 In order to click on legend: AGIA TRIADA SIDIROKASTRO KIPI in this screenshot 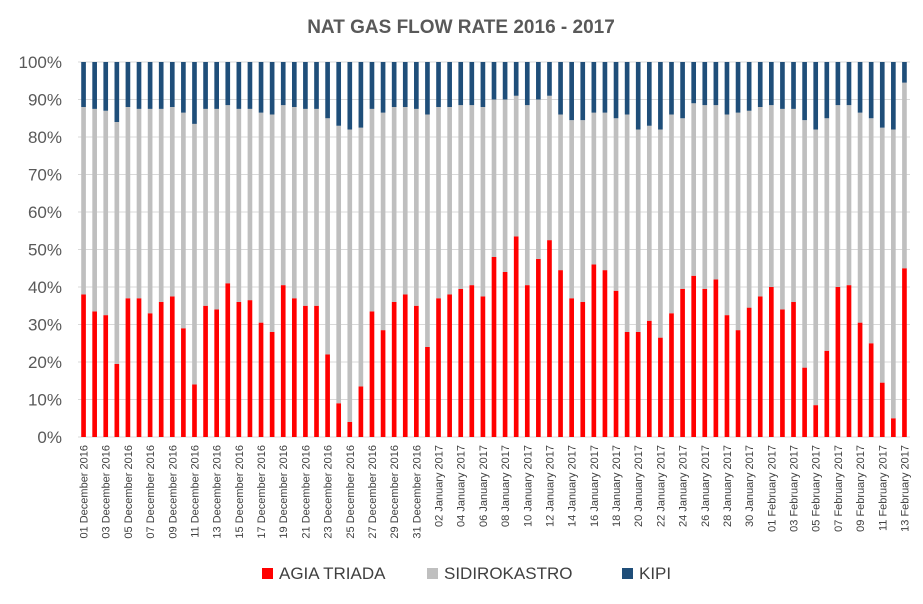, I will do `click(466, 573)`.